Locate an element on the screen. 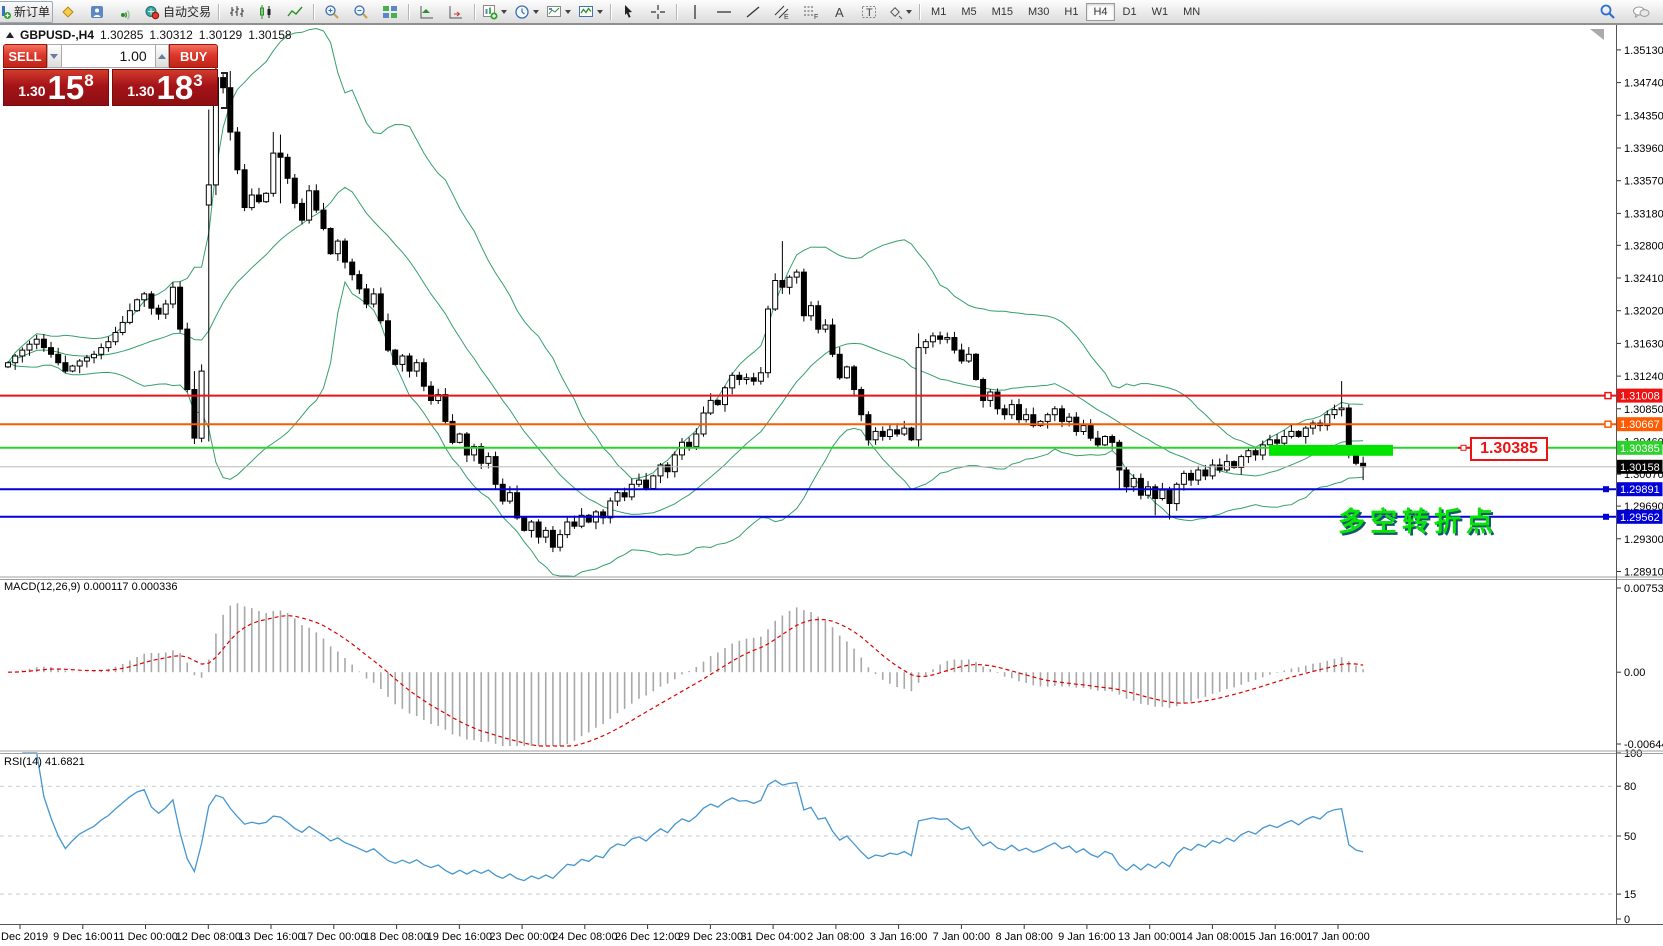  vertical-line-tool-button is located at coordinates (695, 12).